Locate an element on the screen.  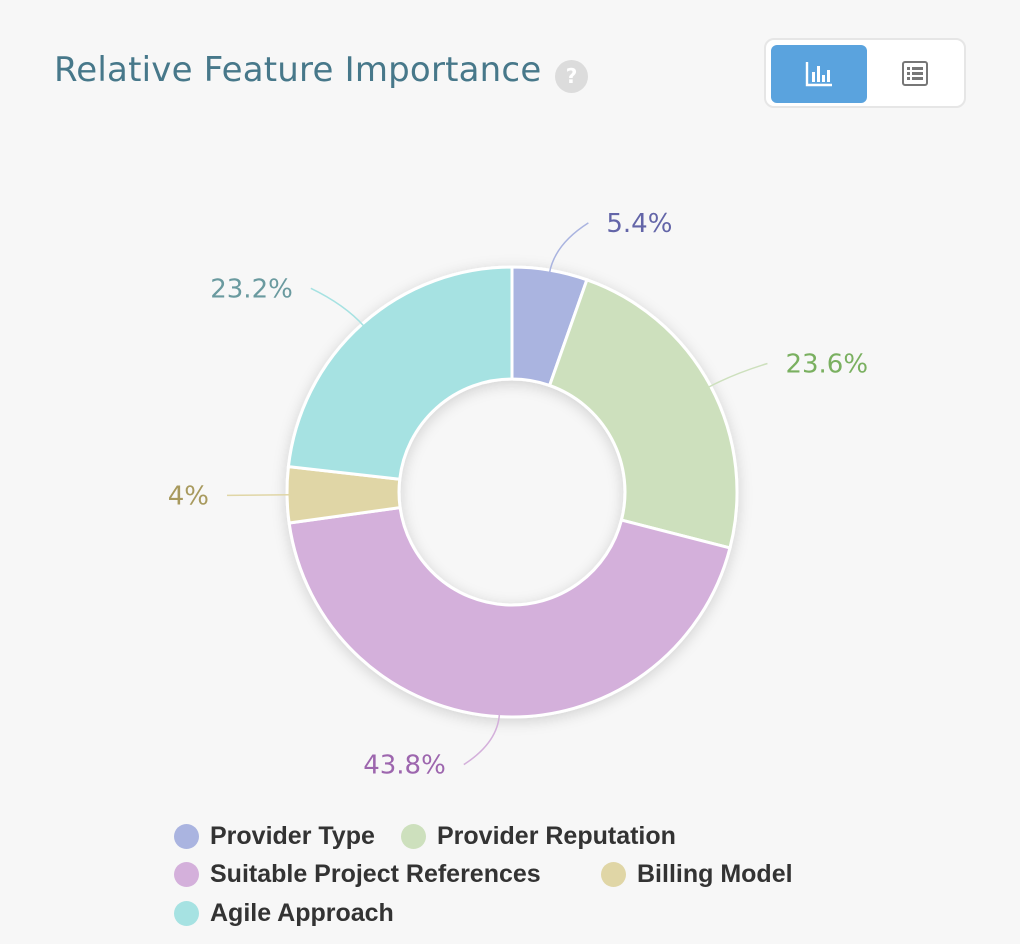
slice-label-suitable-project-references: 43.8% is located at coordinates (404, 766).